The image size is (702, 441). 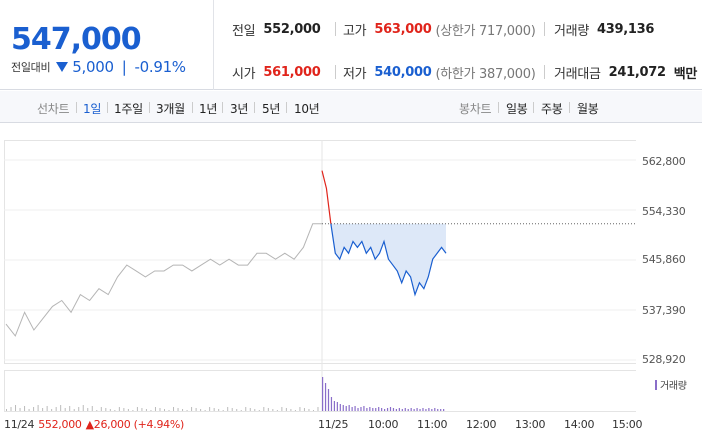 What do you see at coordinates (163, 280) in the screenshot?
I see `prev-day-line` at bounding box center [163, 280].